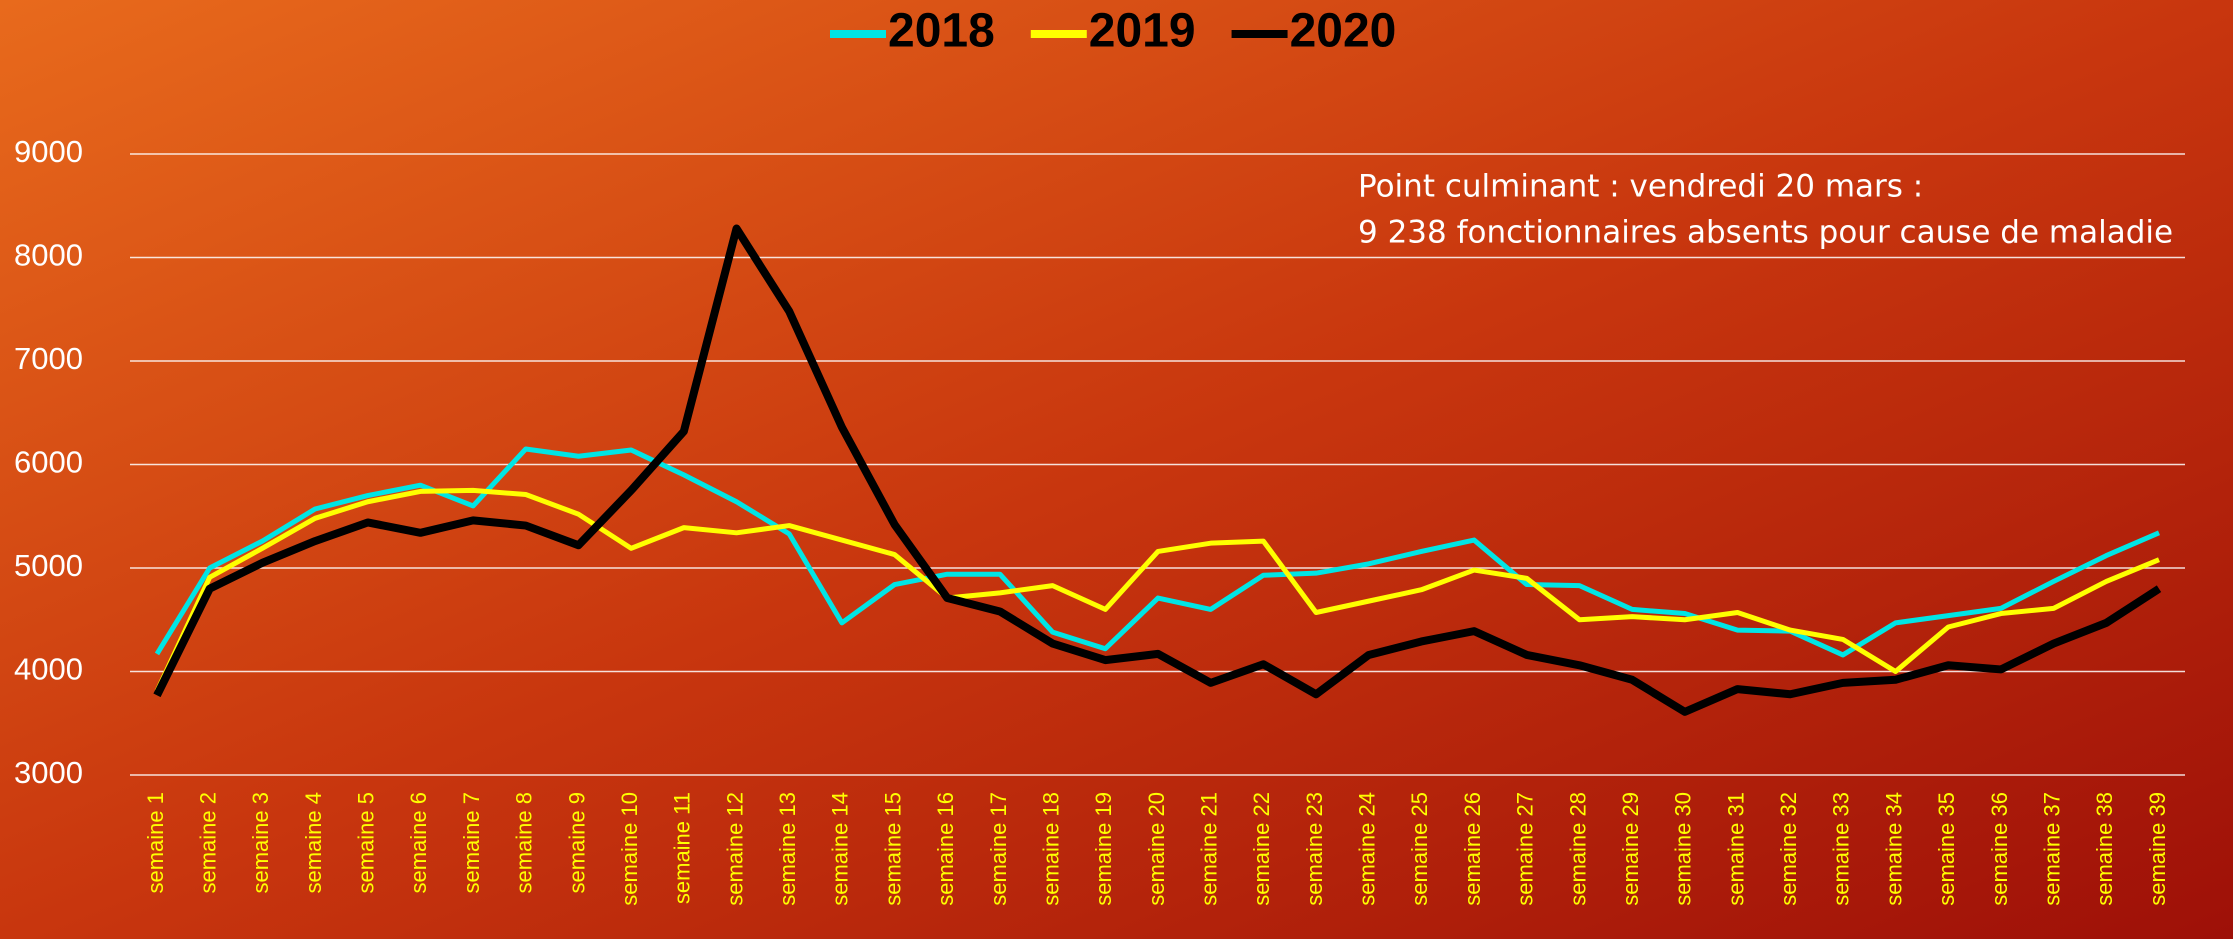  I want to click on x-tick-label: semaine 5, so click(366, 843).